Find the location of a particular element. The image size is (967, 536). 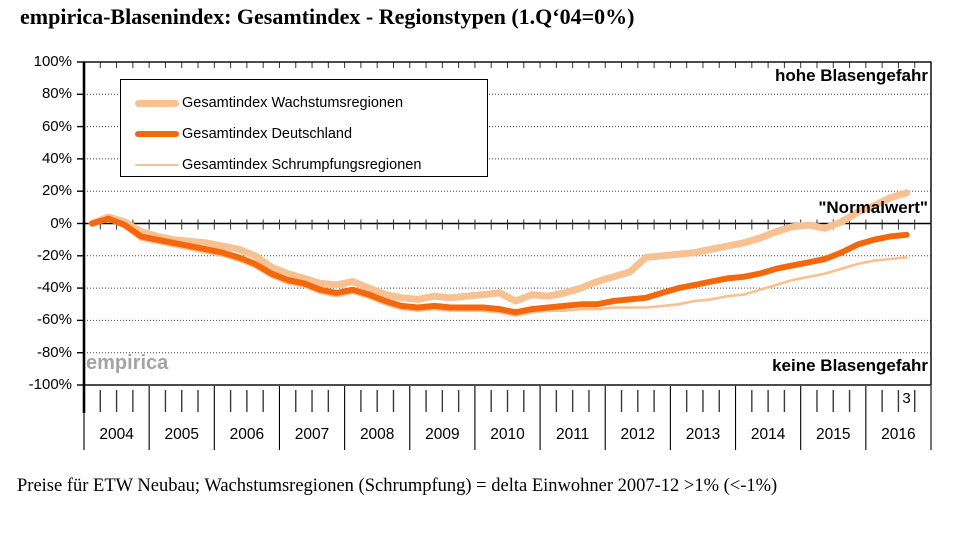

x-axis-year-label: 2011 is located at coordinates (572, 434).